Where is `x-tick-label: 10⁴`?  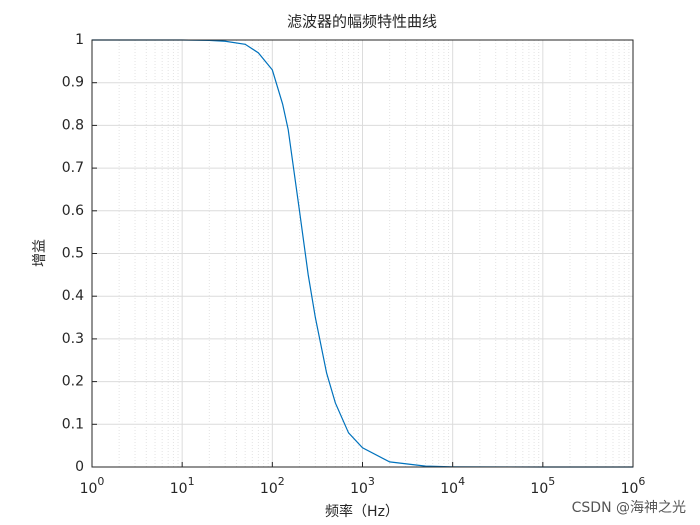 x-tick-label: 10⁴ is located at coordinates (452, 486).